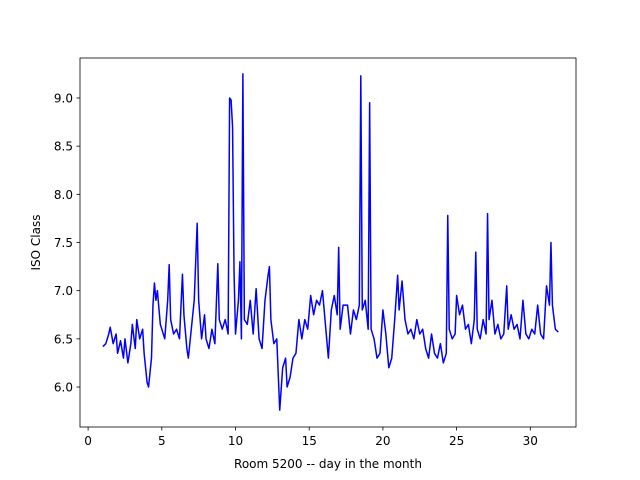 The width and height of the screenshot is (640, 480). I want to click on y-tick-label: 7.0, so click(63, 291).